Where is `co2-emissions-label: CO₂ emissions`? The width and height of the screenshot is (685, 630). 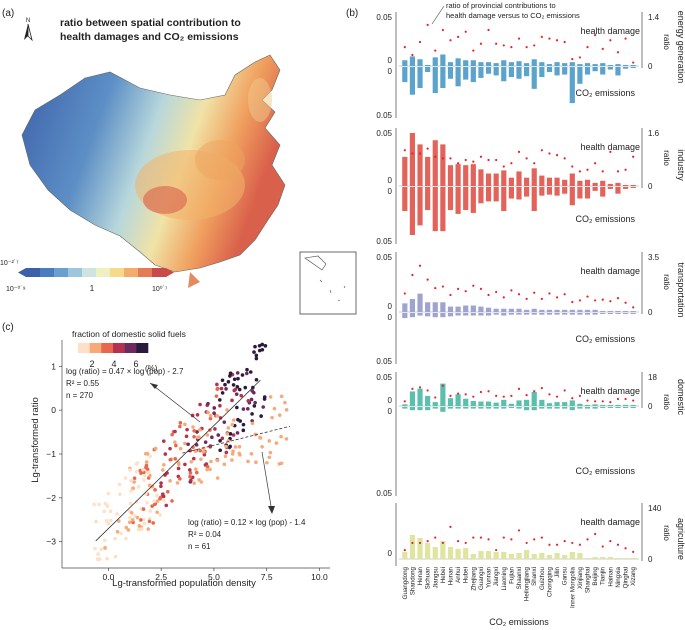
co2-emissions-label: CO₂ emissions is located at coordinates (605, 93).